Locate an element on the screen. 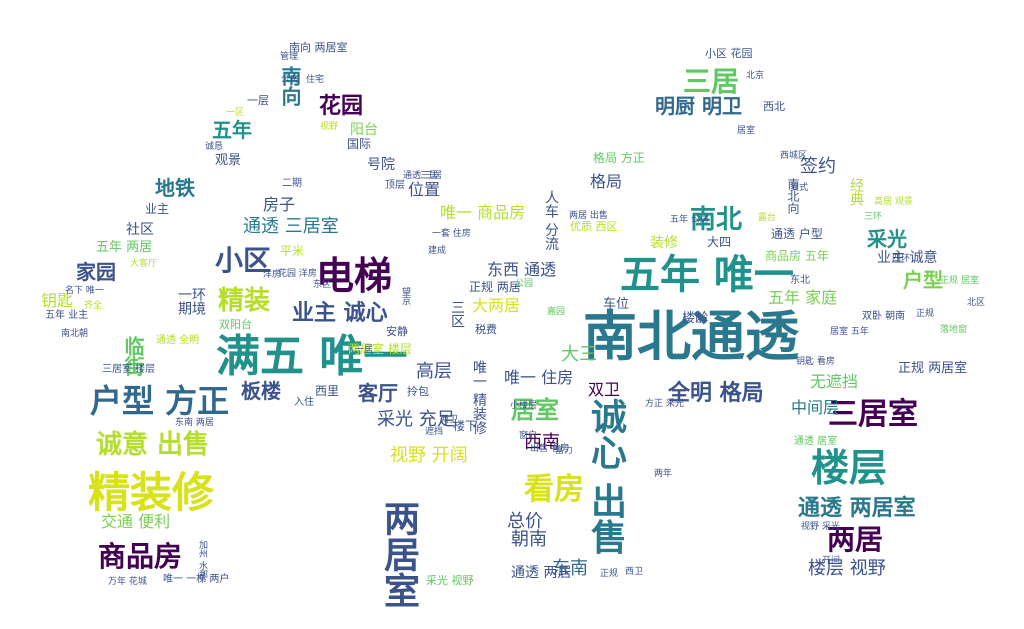 The height and width of the screenshot is (629, 1024). cloud-word: 视野 is located at coordinates (329, 127).